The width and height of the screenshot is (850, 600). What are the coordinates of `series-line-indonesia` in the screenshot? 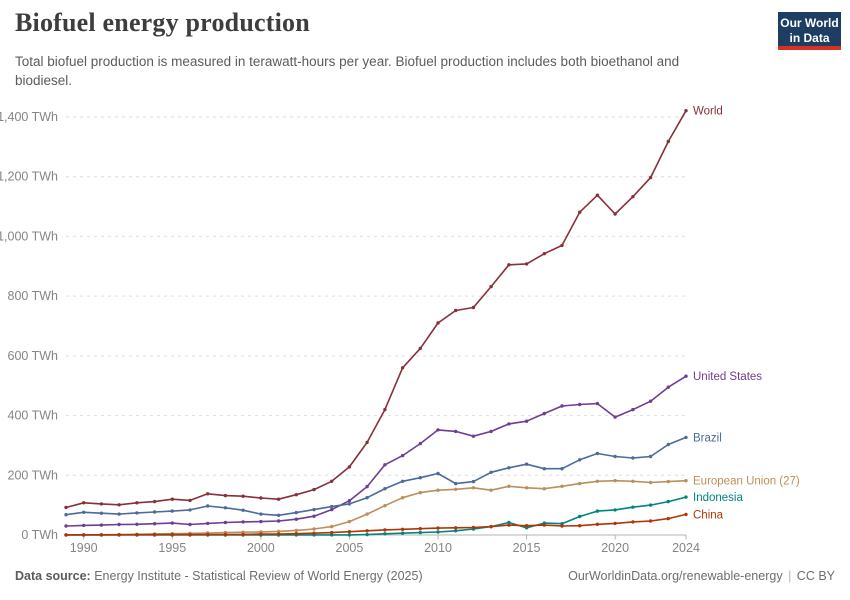 It's located at (376, 516).